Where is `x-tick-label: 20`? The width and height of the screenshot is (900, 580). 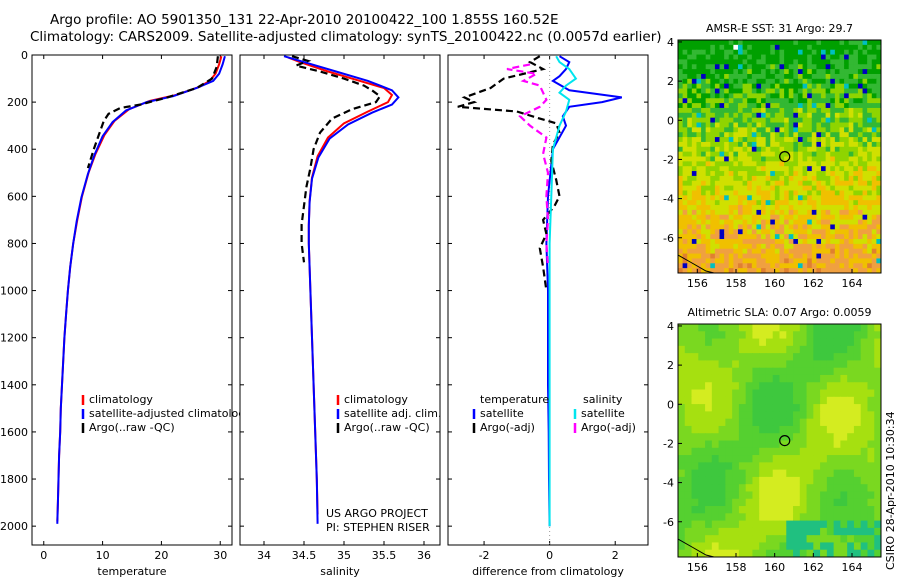 x-tick-label: 20 is located at coordinates (161, 555).